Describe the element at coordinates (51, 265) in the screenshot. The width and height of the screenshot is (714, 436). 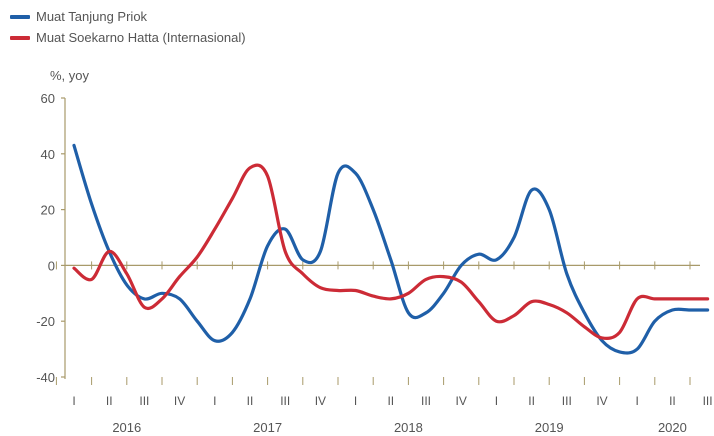
I see `y-tick-label: 0` at that location.